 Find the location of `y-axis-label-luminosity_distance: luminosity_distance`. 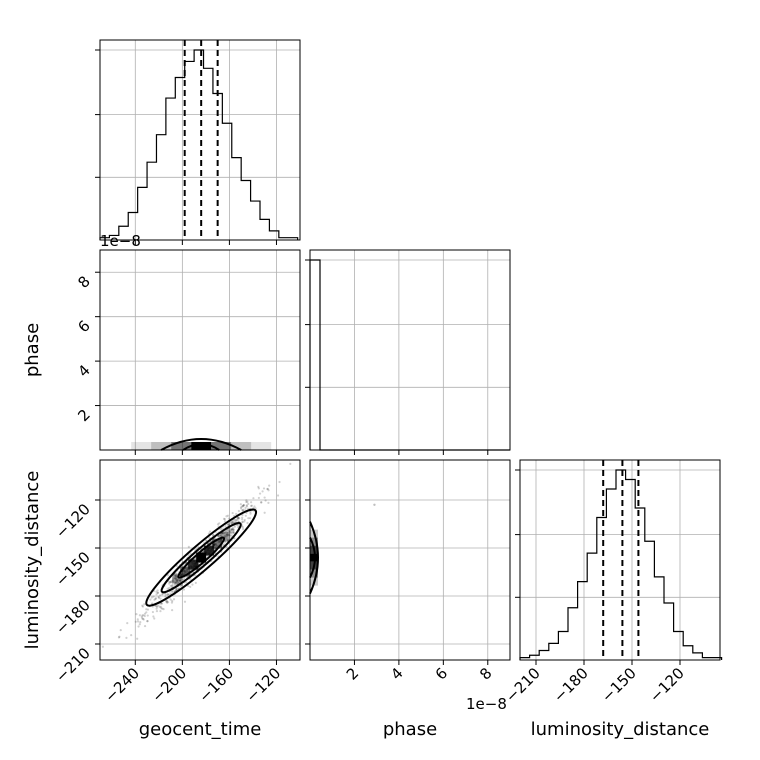

y-axis-label-luminosity_distance: luminosity_distance is located at coordinates (32, 560).